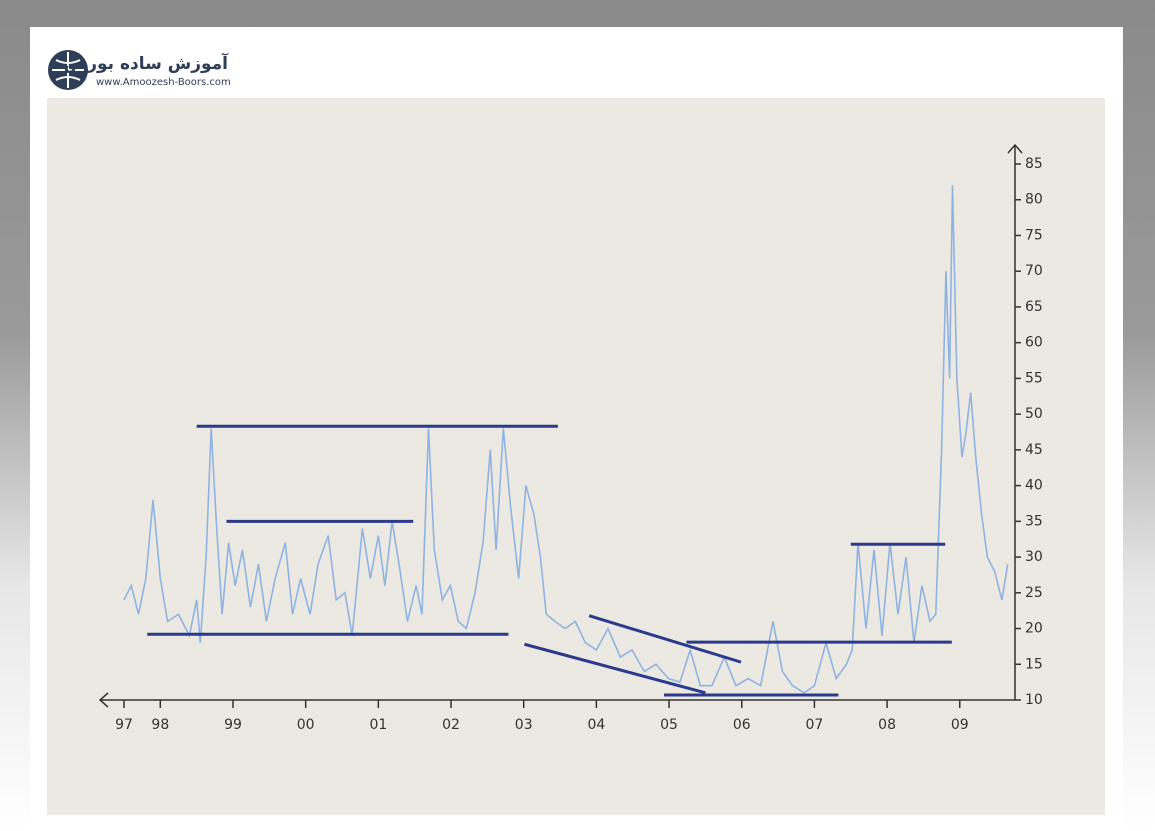  I want to click on y-tick-label: 80, so click(1034, 200).